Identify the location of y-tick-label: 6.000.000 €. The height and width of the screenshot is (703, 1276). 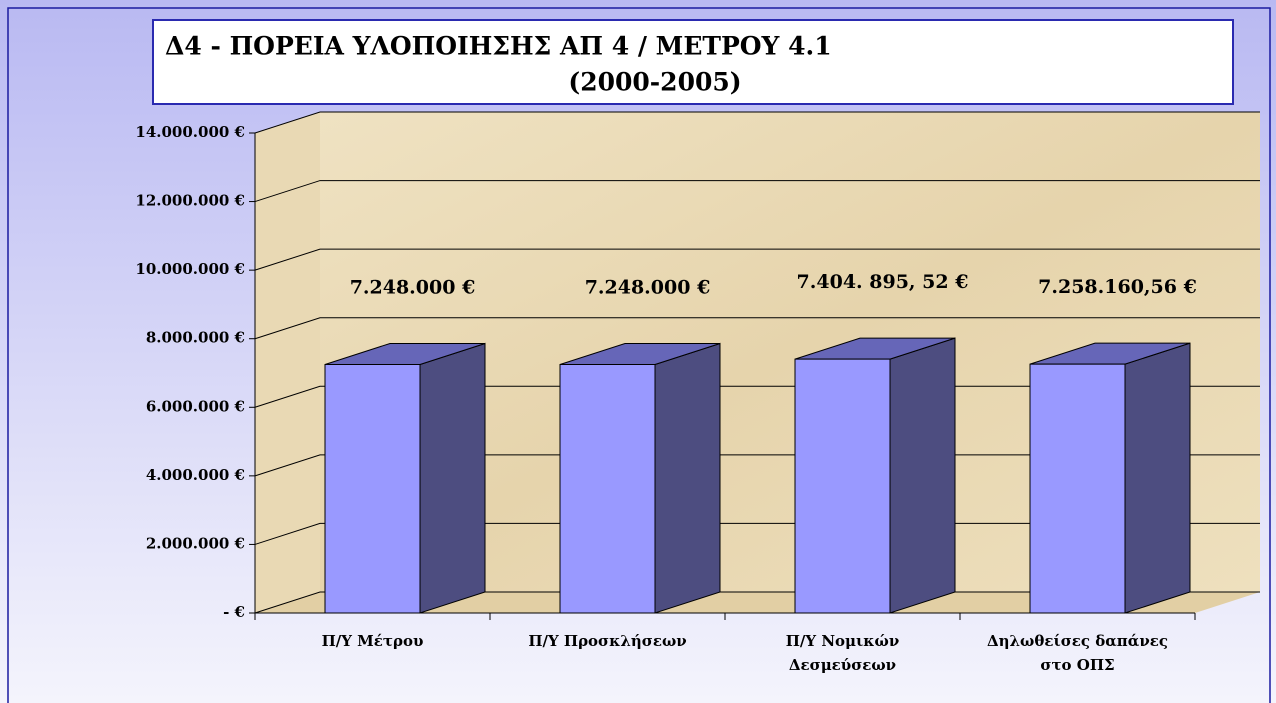
(195, 406).